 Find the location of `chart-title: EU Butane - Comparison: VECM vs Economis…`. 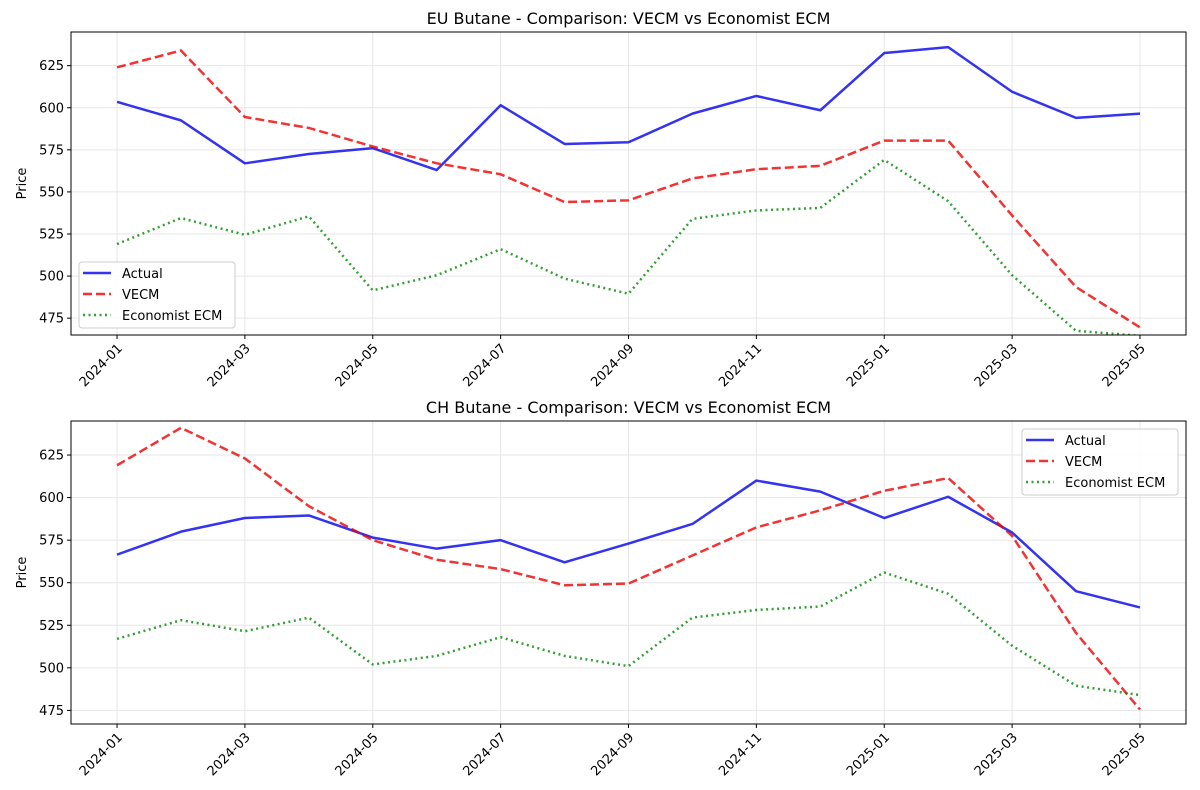

chart-title: EU Butane - Comparison: VECM vs Economis… is located at coordinates (629, 18).